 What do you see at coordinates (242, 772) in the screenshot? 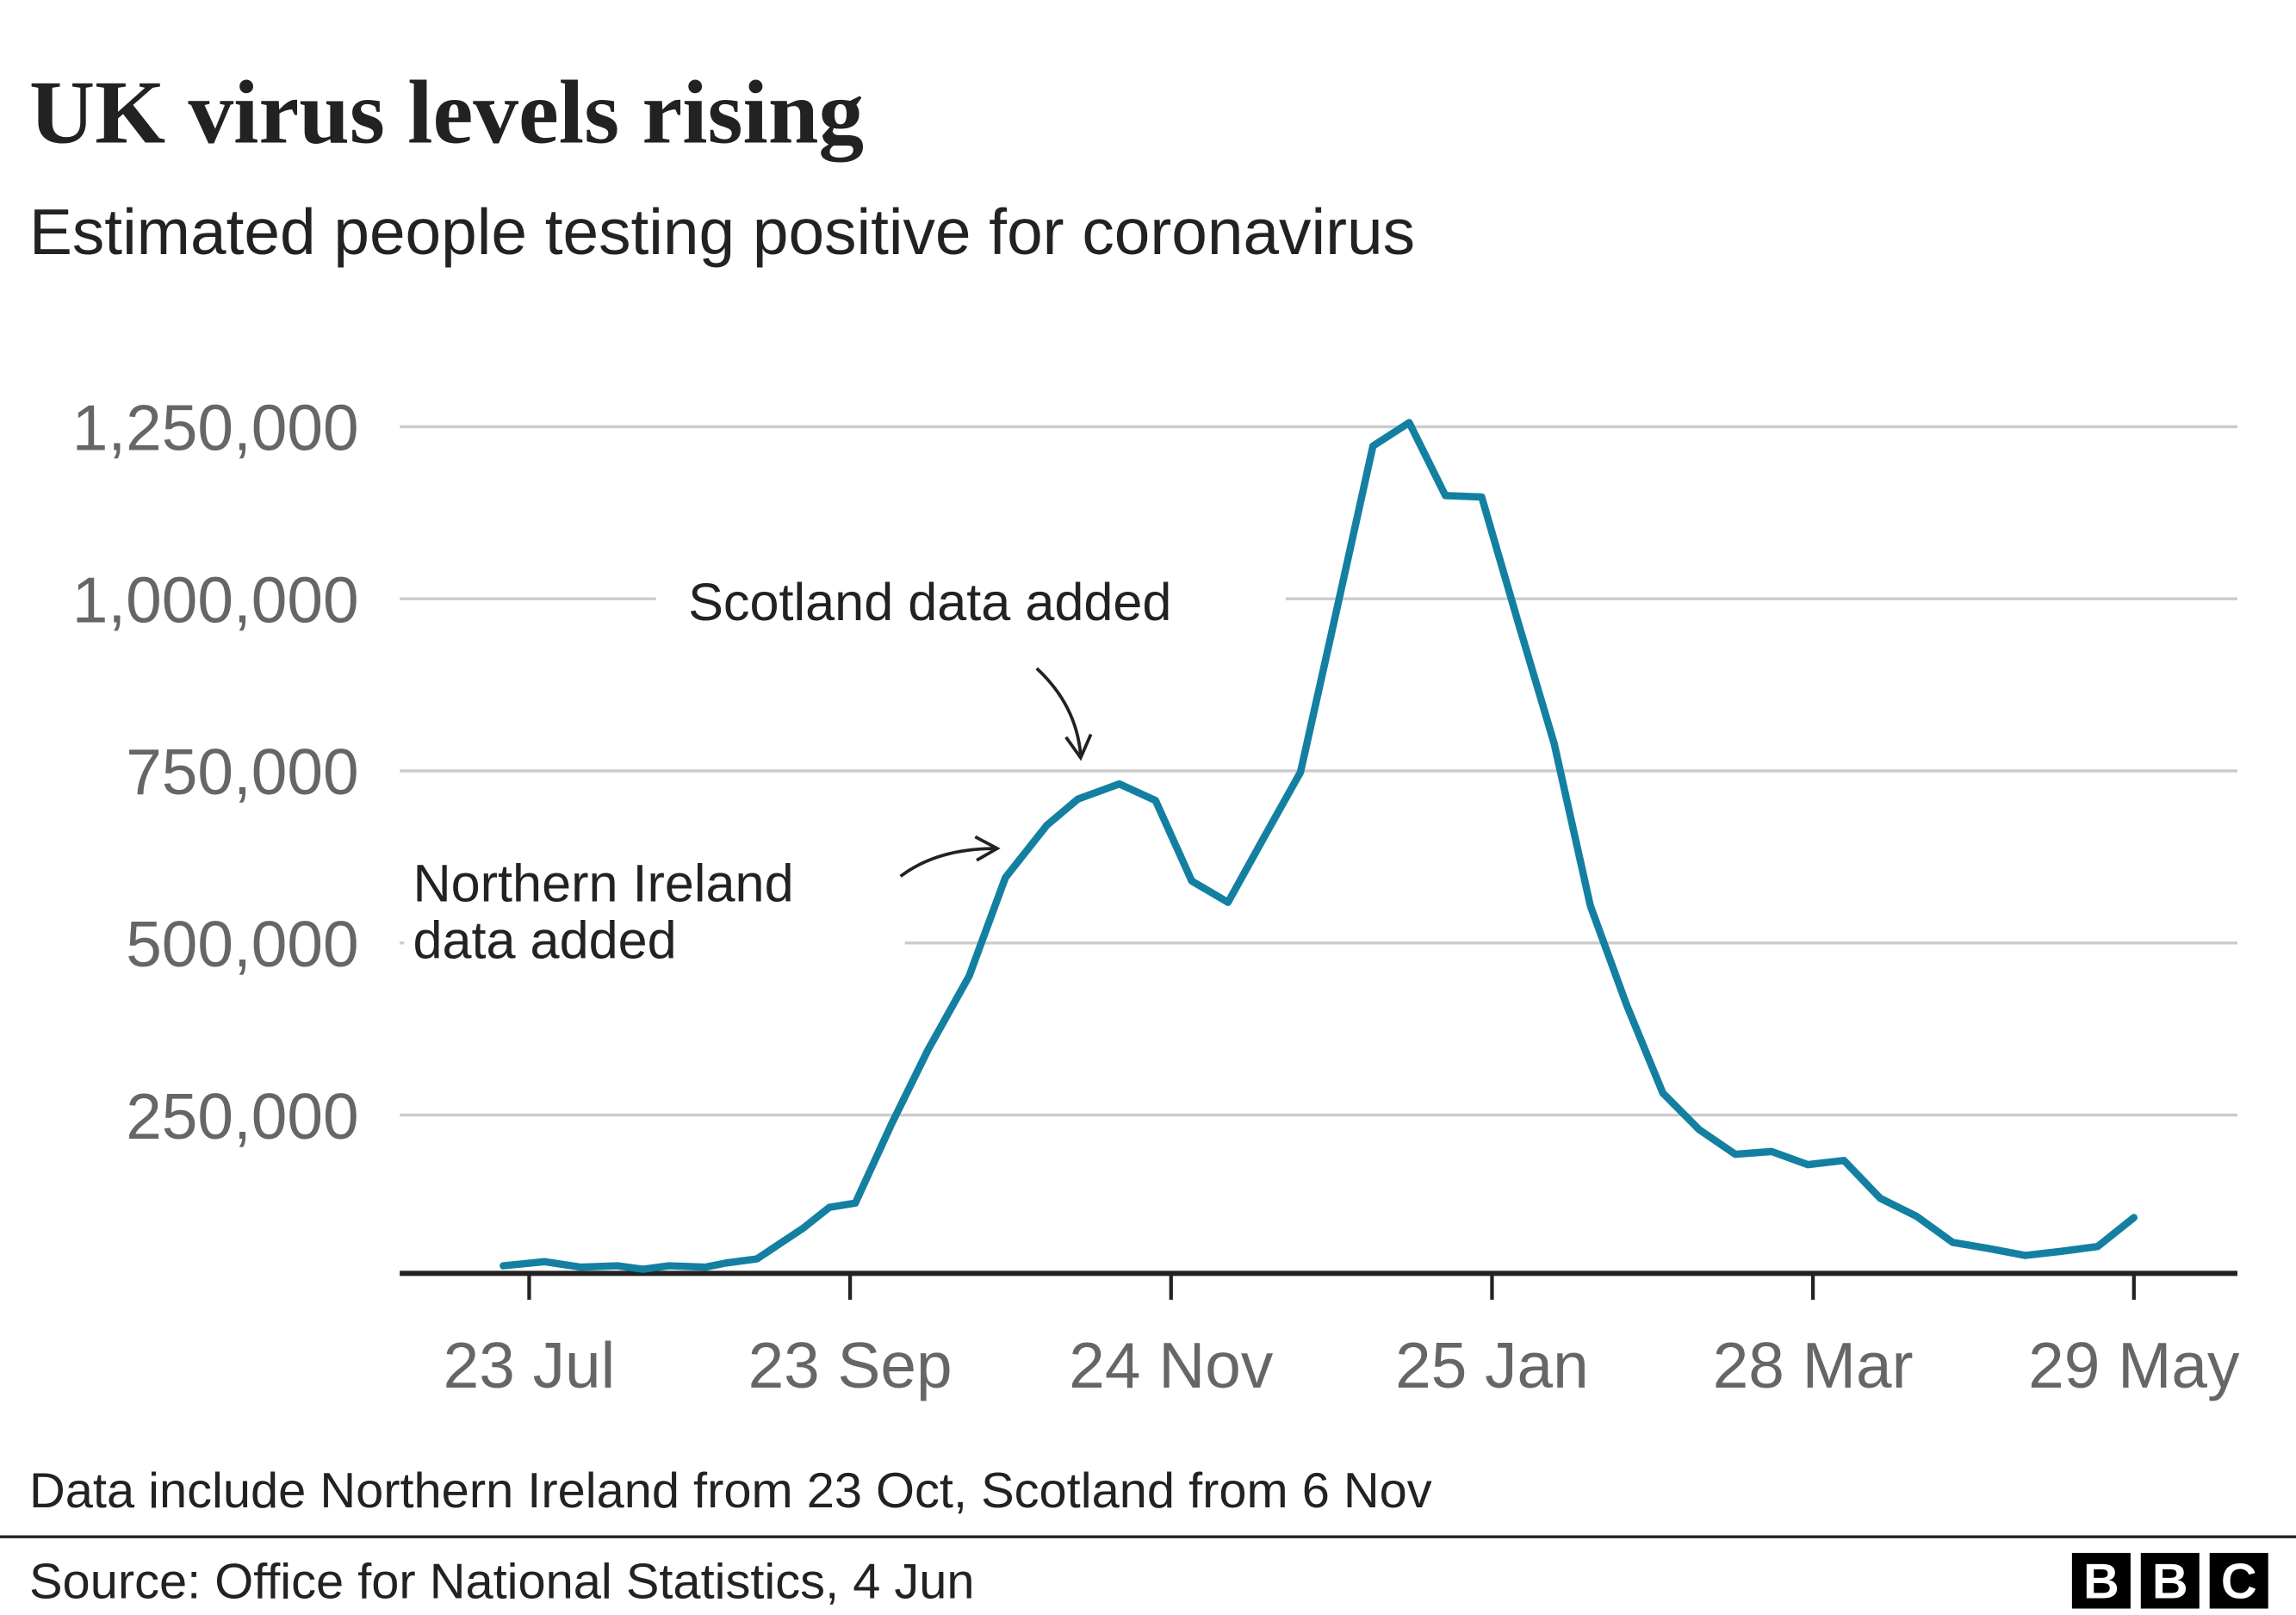
I see `y-tick-label: 750,000` at bounding box center [242, 772].